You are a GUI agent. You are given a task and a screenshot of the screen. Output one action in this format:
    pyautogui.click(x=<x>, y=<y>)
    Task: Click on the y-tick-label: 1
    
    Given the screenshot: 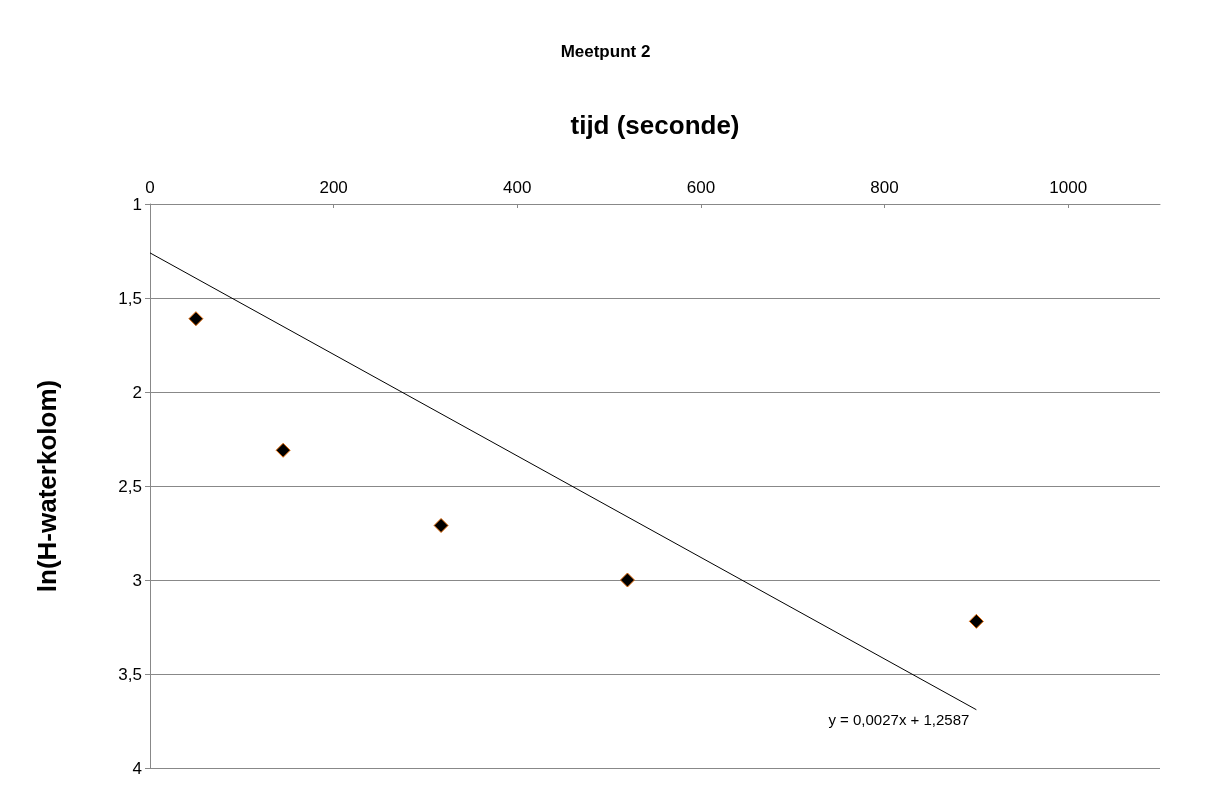 What is the action you would take?
    pyautogui.click(x=137, y=204)
    